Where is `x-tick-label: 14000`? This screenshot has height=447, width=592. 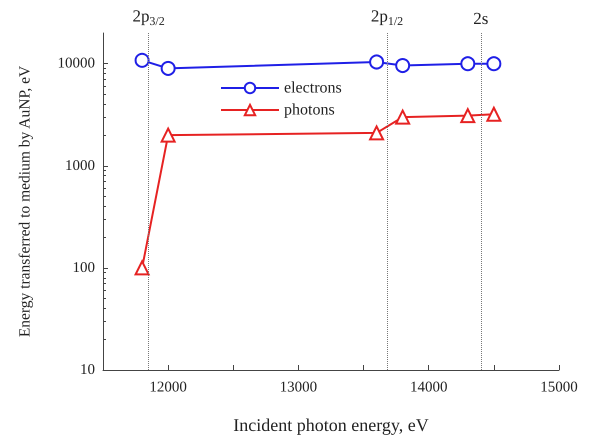
x-tick-label: 14000 is located at coordinates (429, 388).